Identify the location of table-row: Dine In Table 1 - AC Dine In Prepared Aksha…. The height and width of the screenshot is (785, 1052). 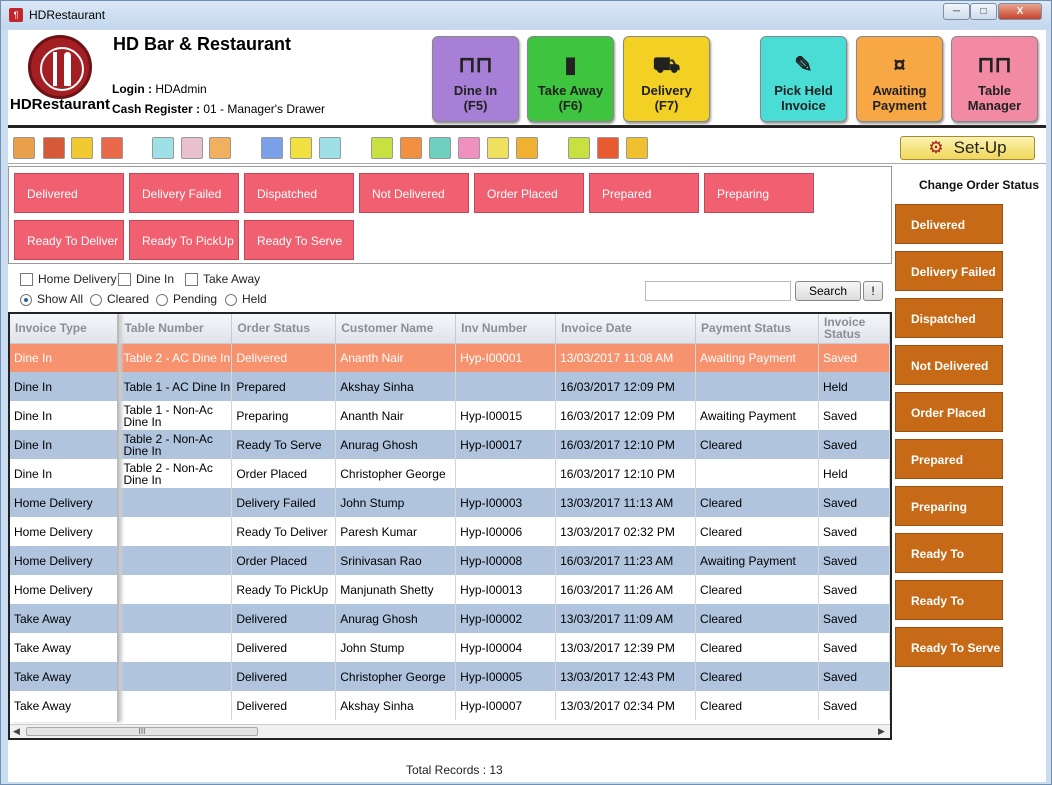
(450, 386).